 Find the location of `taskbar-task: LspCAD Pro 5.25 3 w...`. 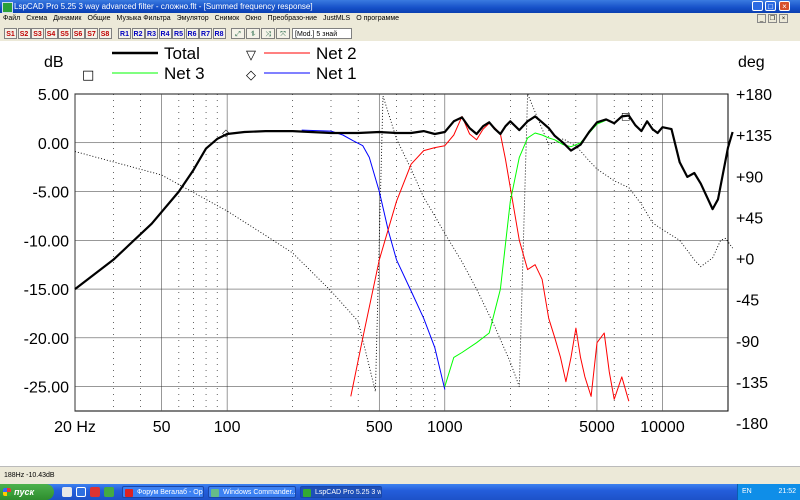

taskbar-task: LspCAD Pro 5.25 3 w... is located at coordinates (341, 492).